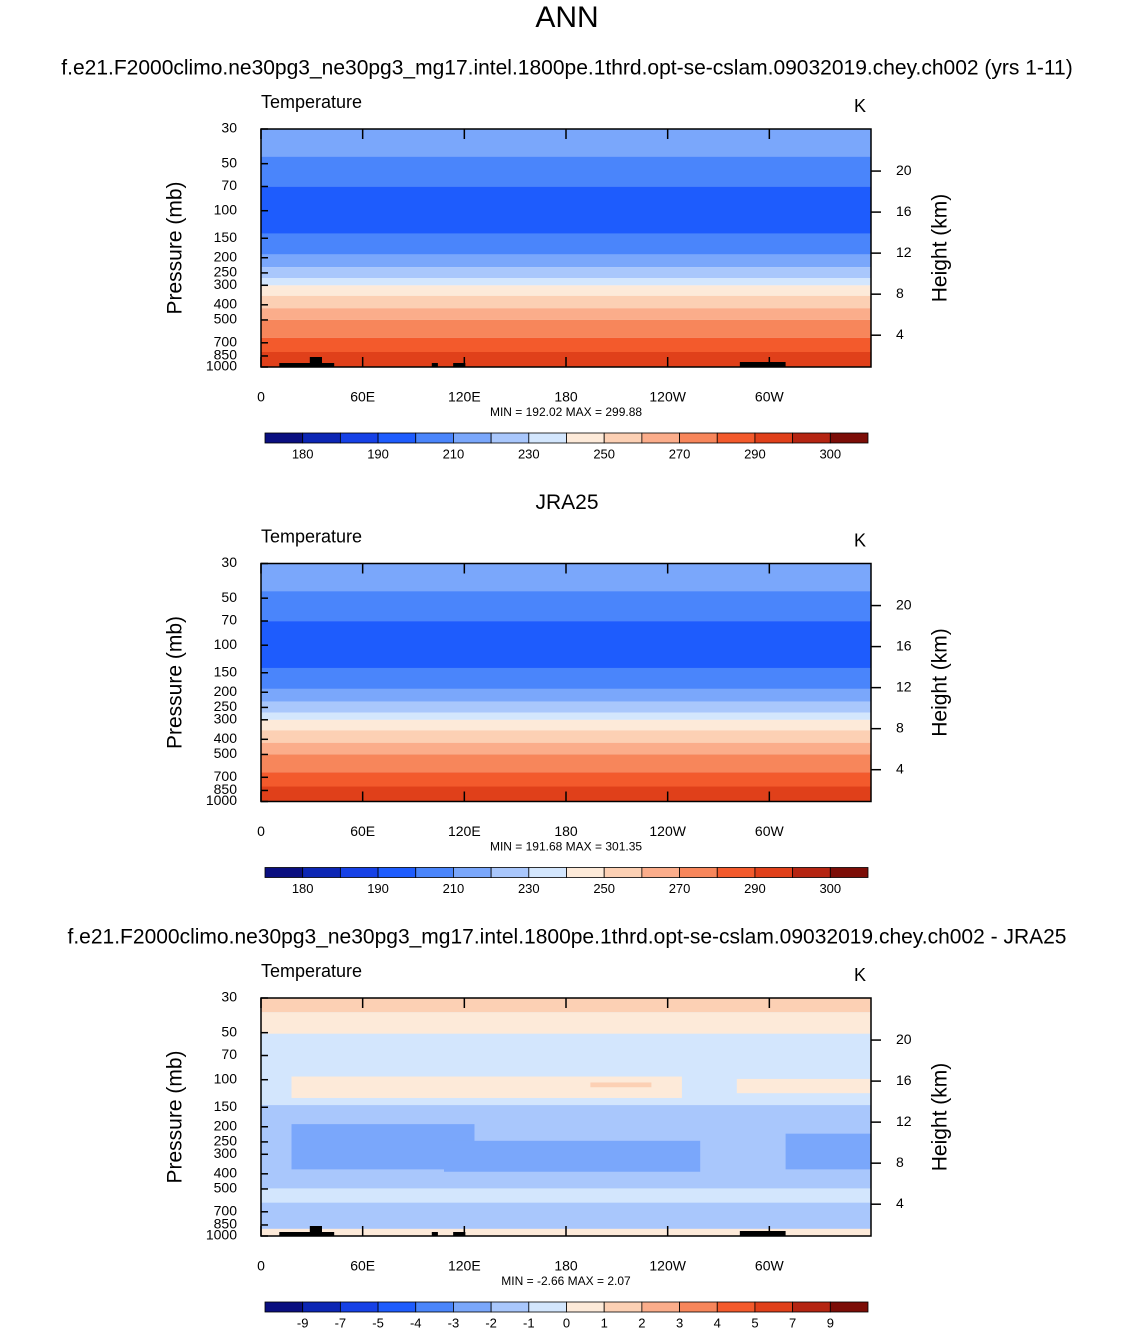 The image size is (1133, 1334). Describe the element at coordinates (226, 284) in the screenshot. I see `y-tick-label: 300` at that location.